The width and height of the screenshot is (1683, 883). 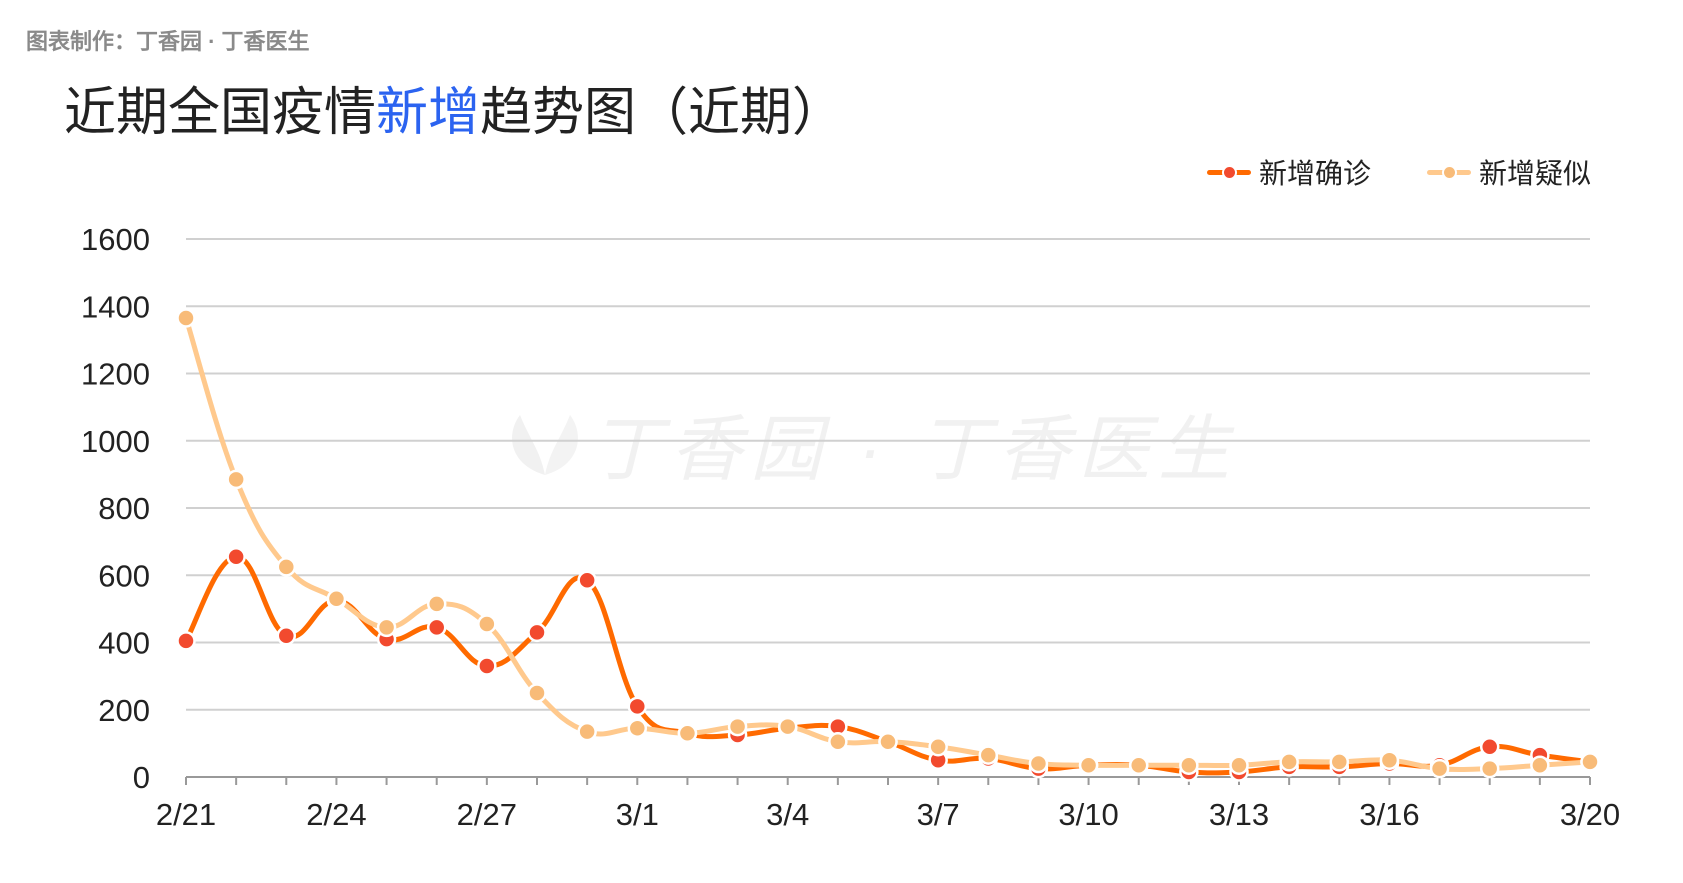 I want to click on y-tick-label: 200, so click(x=124, y=710).